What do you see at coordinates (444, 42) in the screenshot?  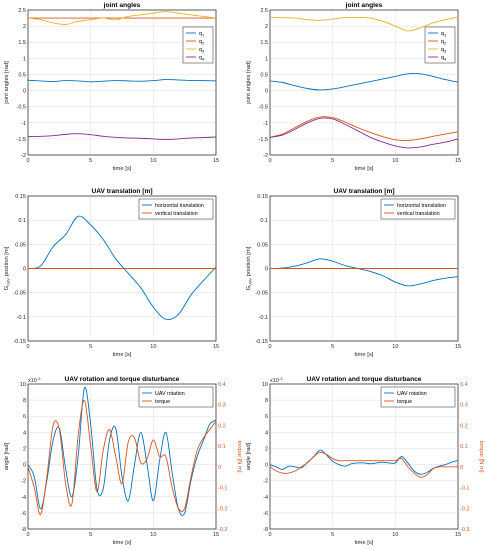 I see `legend-label: q2` at bounding box center [444, 42].